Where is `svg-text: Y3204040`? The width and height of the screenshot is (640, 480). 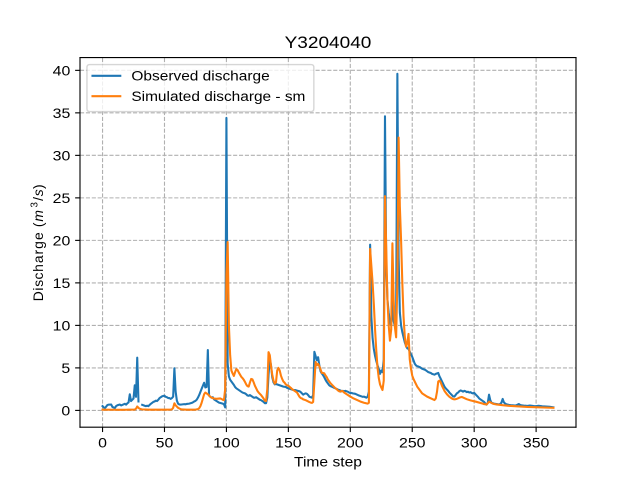 svg-text: Y3204040 is located at coordinates (328, 42).